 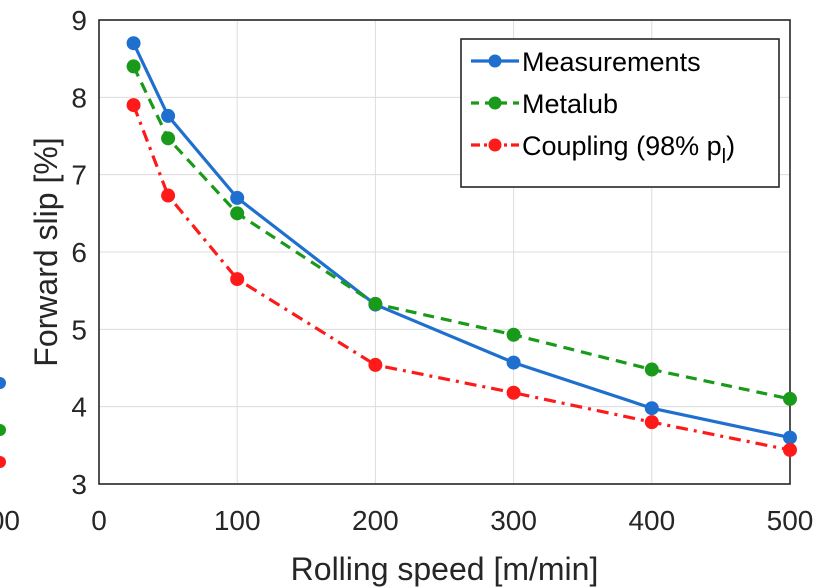 What do you see at coordinates (79, 407) in the screenshot?
I see `y-tick-label: 4` at bounding box center [79, 407].